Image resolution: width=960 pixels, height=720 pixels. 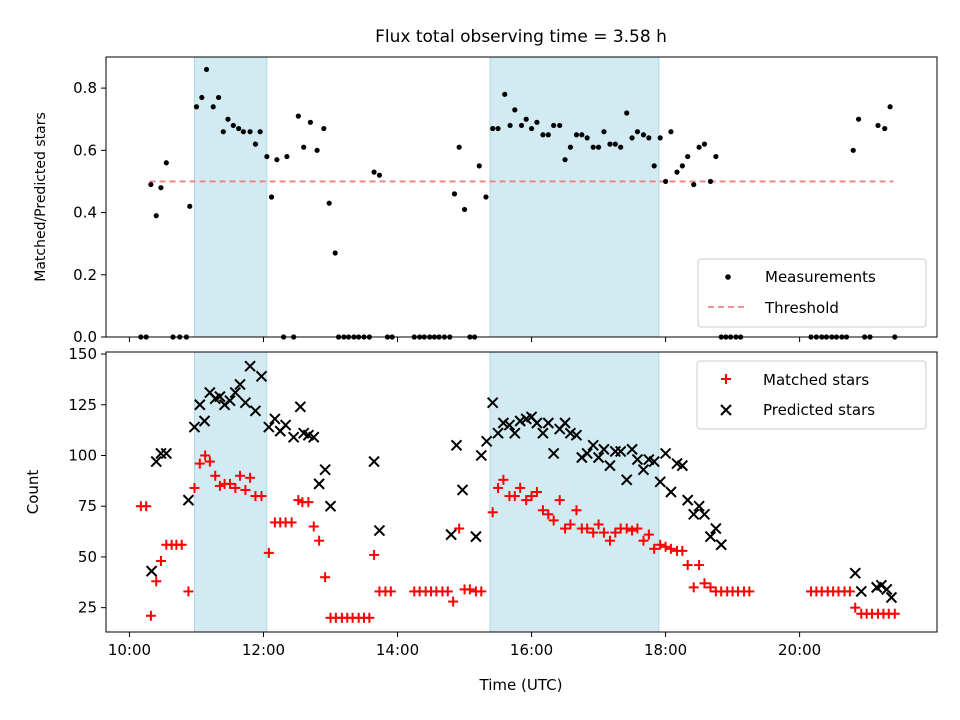 I want to click on count-x-tick-label: 10:00, so click(x=129, y=650).